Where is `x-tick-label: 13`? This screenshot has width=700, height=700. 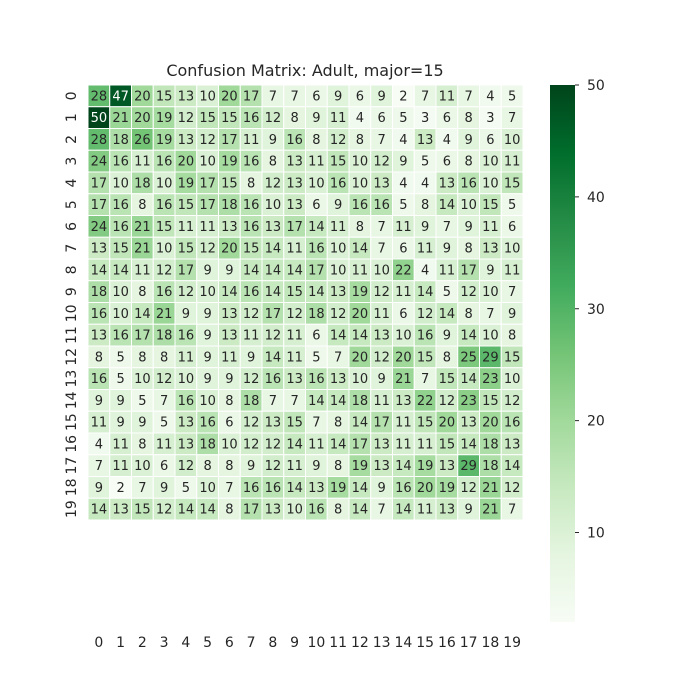
x-tick-label: 13 is located at coordinates (382, 643).